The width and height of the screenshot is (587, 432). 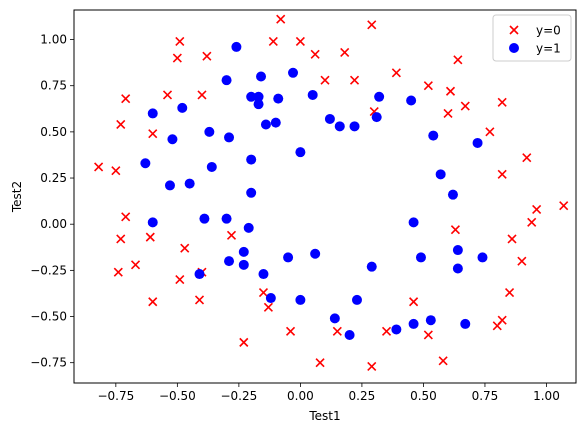 I want to click on y-tick-label: −0.25, so click(x=48, y=270).